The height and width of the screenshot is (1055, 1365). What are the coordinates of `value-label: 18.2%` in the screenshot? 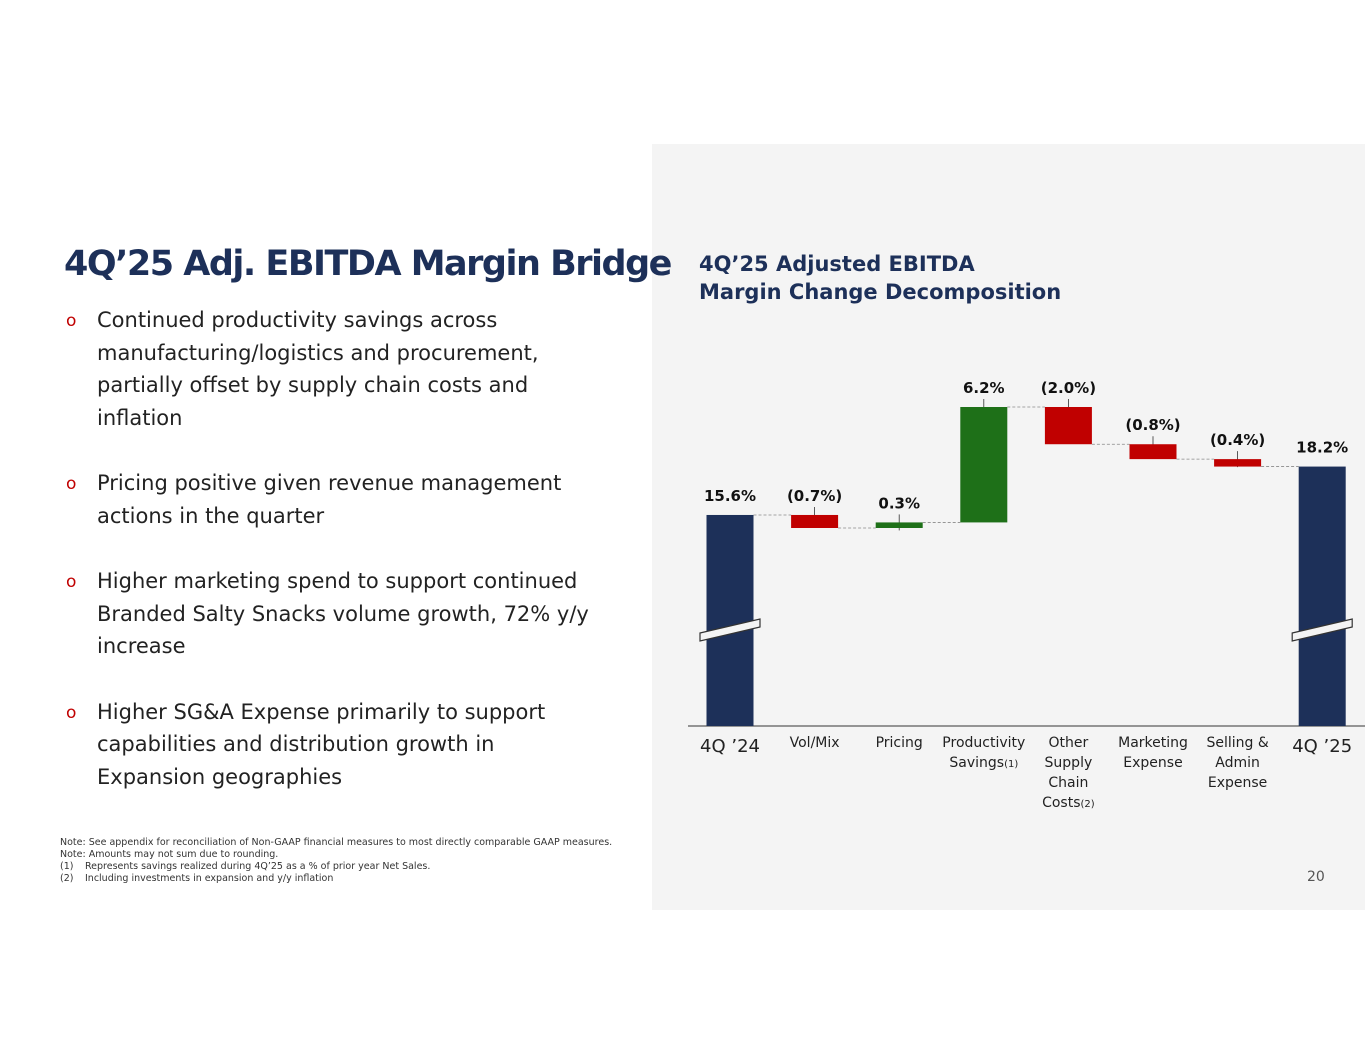 It's located at (1322, 448).